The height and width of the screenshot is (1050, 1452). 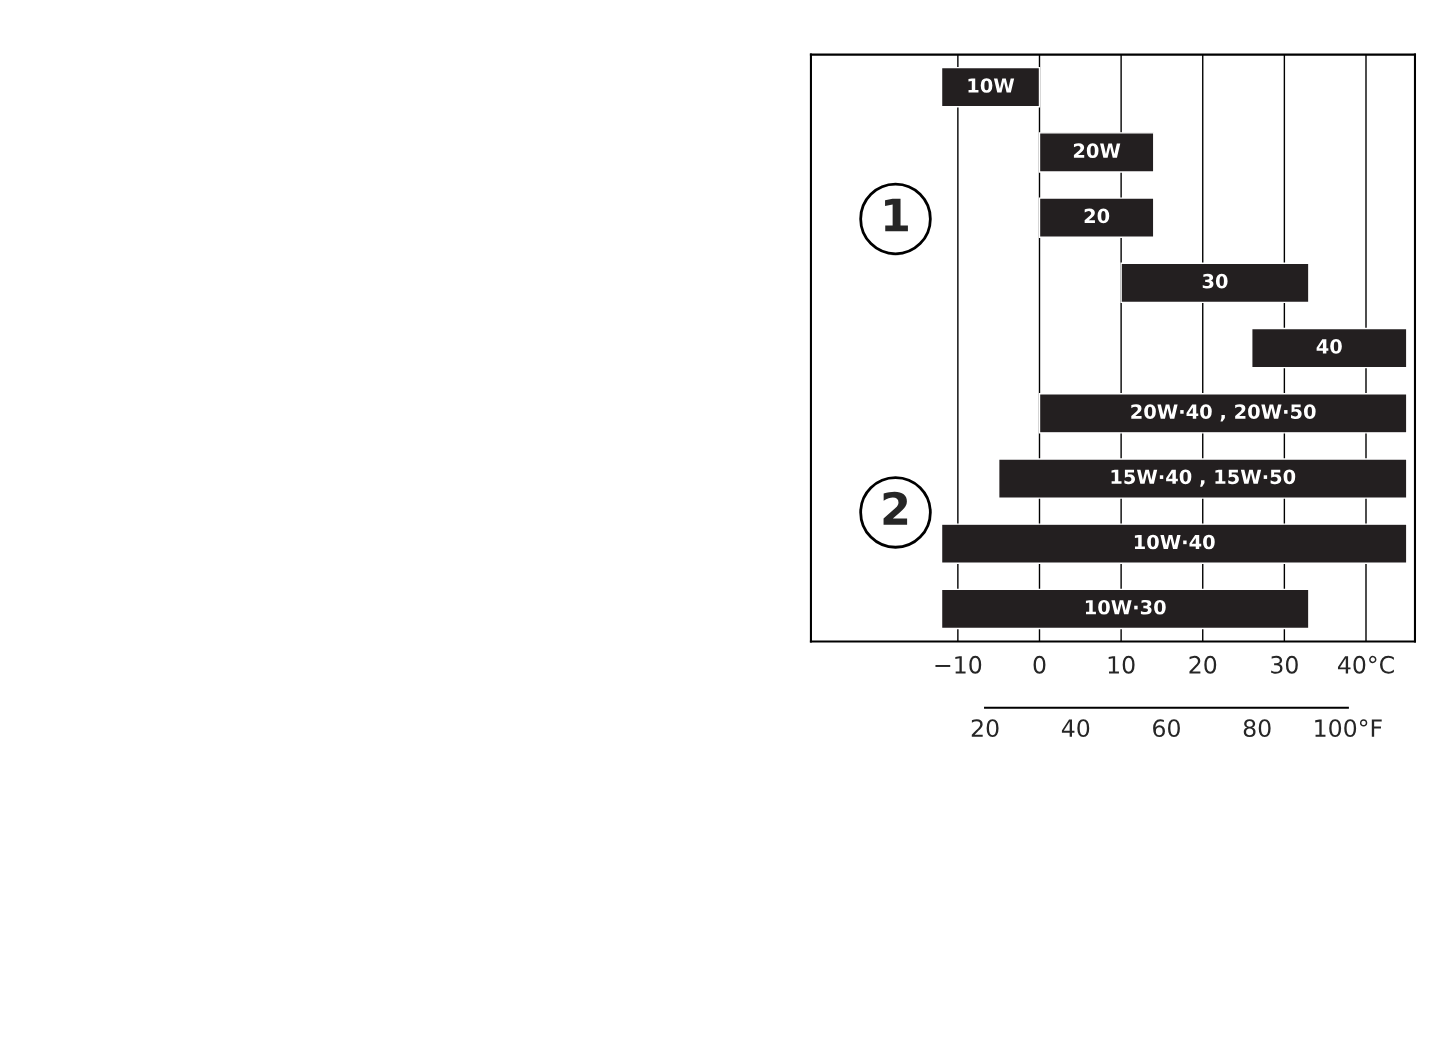 I want to click on y-tick-label: 20W, so click(x=1097, y=151).